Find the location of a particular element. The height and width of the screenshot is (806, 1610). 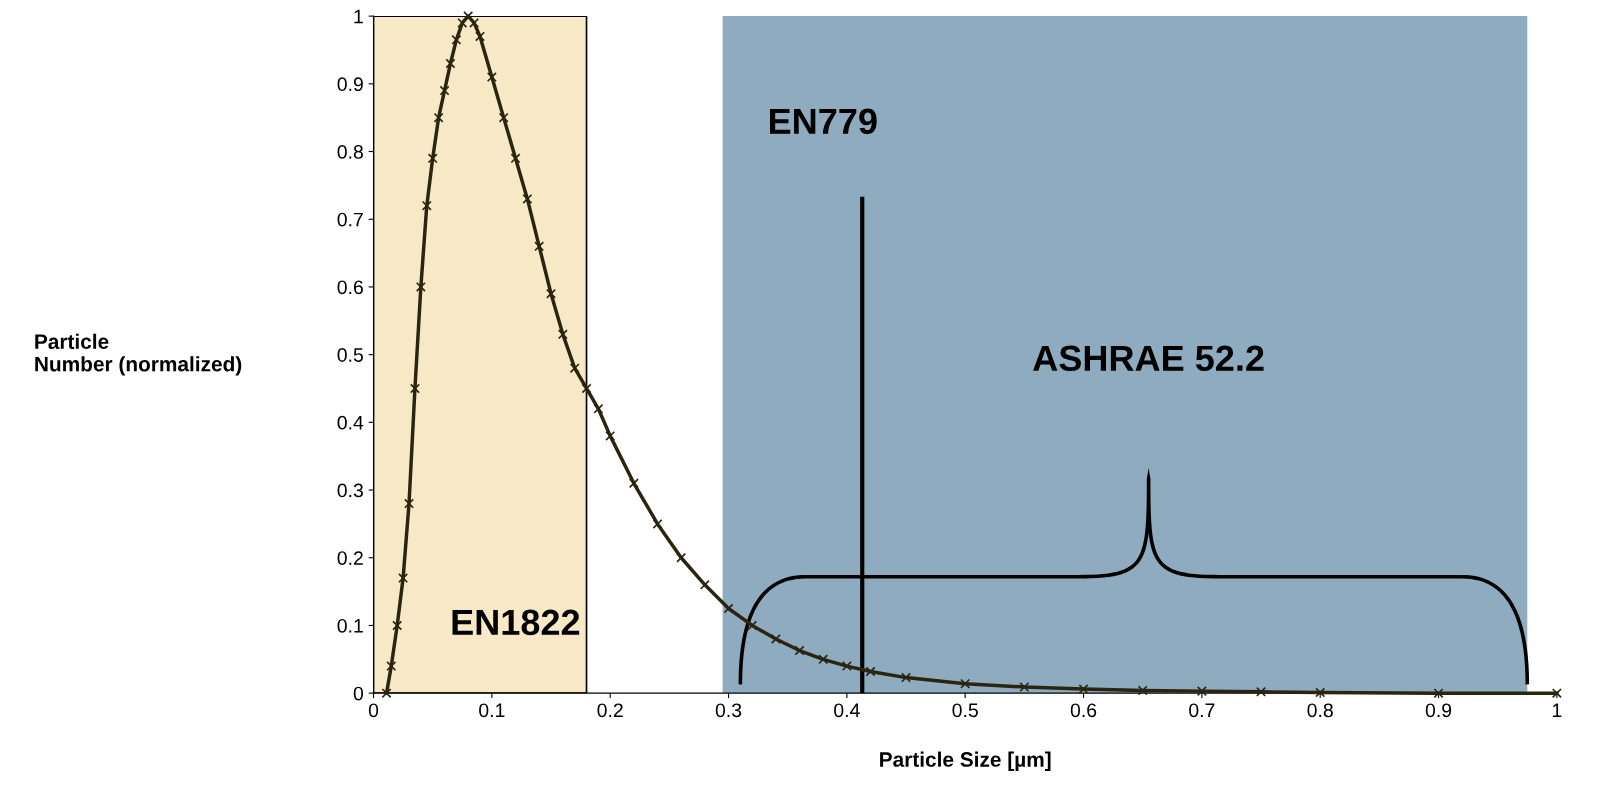

y-tick-label: 1 is located at coordinates (358, 16).